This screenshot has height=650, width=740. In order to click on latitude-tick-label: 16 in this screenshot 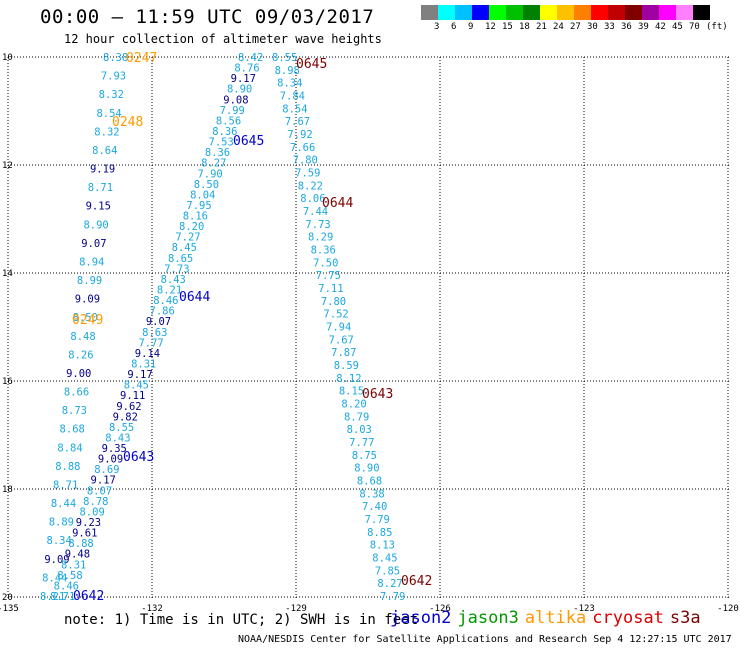, I will do `click(7, 382)`.